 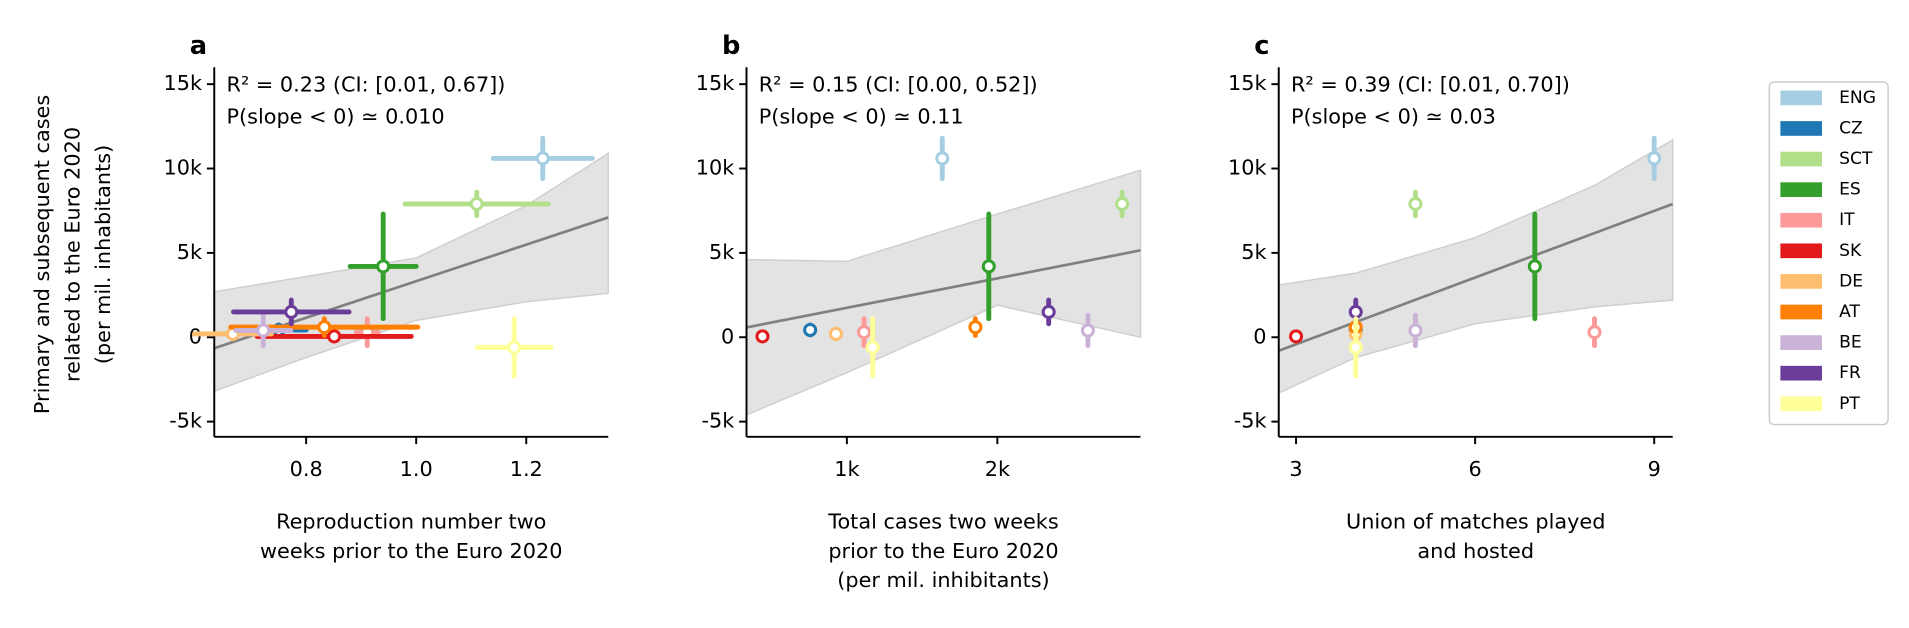 I want to click on annotation: R² = 0.23 (CI: [0.01, 0.67]), so click(x=366, y=85).